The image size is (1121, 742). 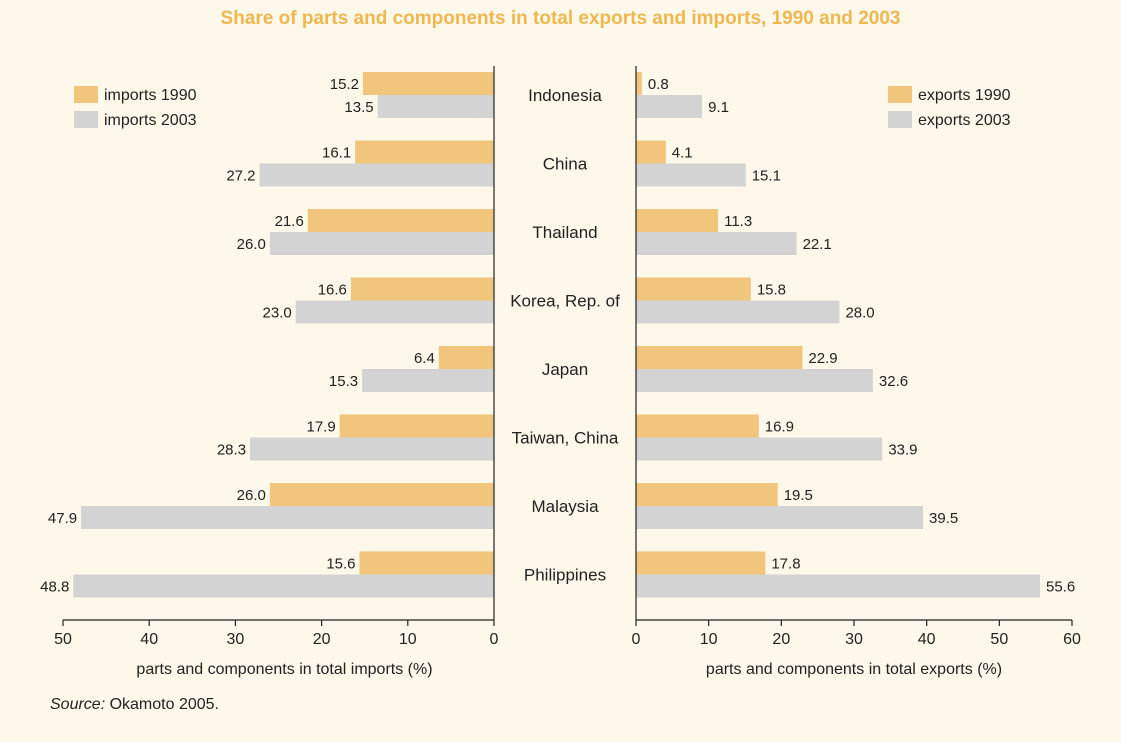 What do you see at coordinates (754, 380) in the screenshot?
I see `bar-exports-2003-japan` at bounding box center [754, 380].